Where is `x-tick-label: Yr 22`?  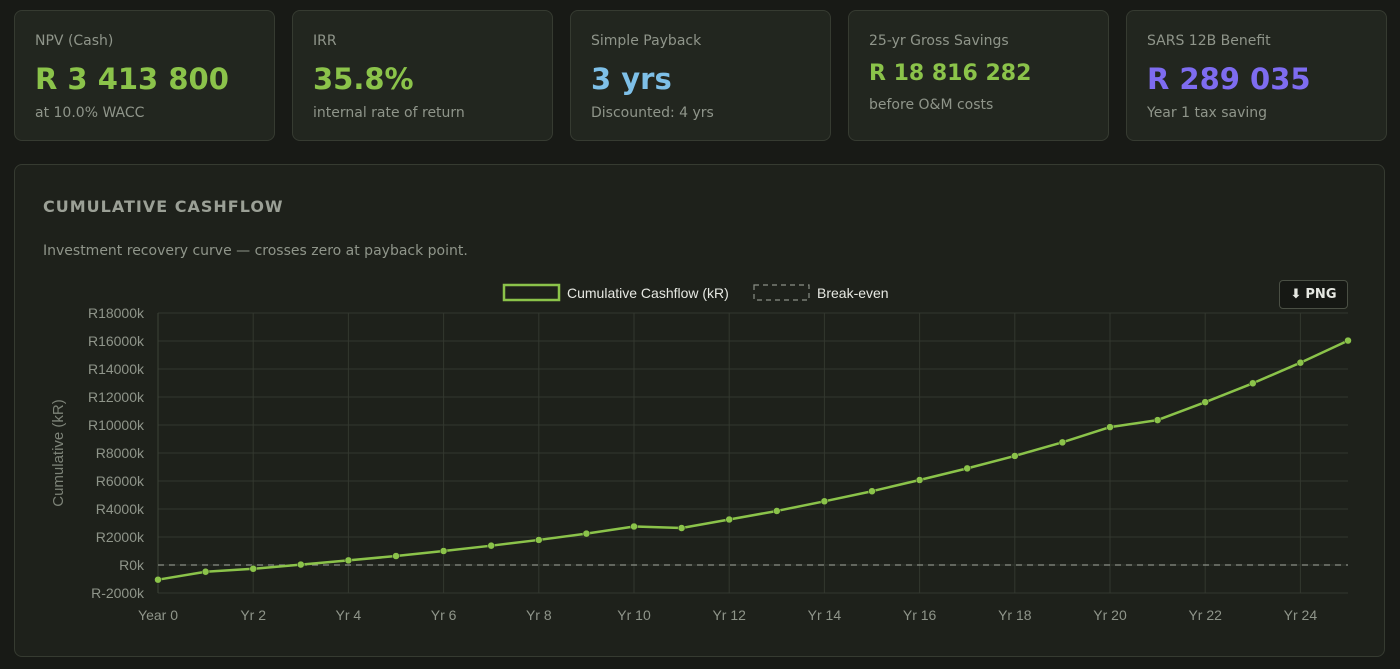 x-tick-label: Yr 22 is located at coordinates (1205, 615).